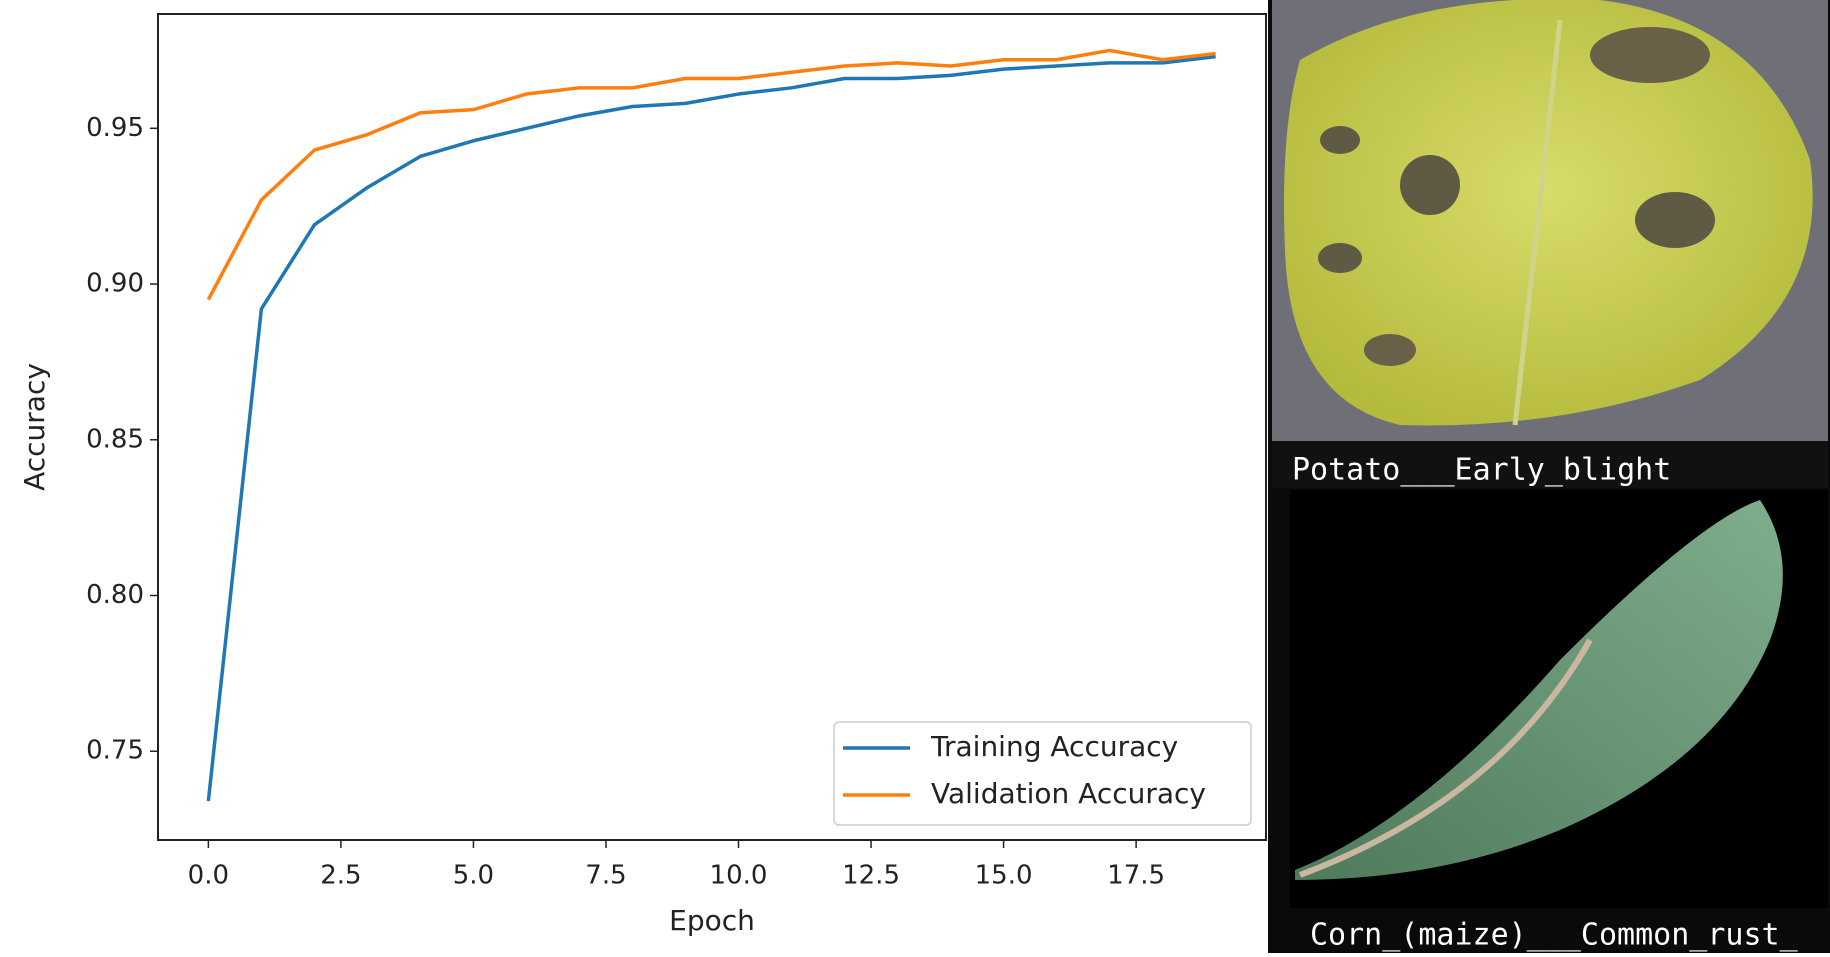  I want to click on y-tick-label: 0.95, so click(115, 128).